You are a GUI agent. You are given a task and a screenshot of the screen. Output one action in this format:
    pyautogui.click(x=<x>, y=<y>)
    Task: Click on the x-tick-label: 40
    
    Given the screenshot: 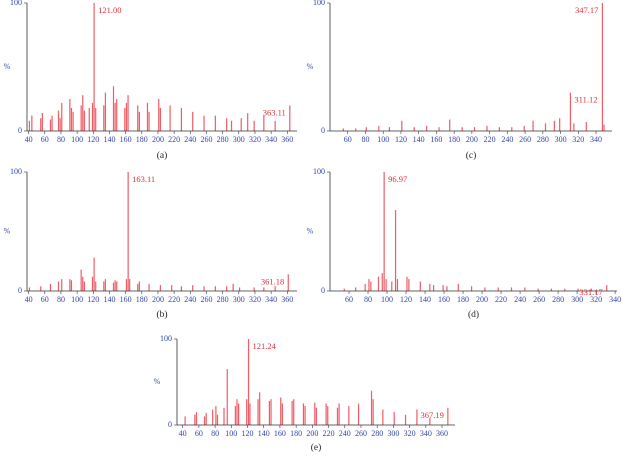 What is the action you would take?
    pyautogui.click(x=183, y=433)
    